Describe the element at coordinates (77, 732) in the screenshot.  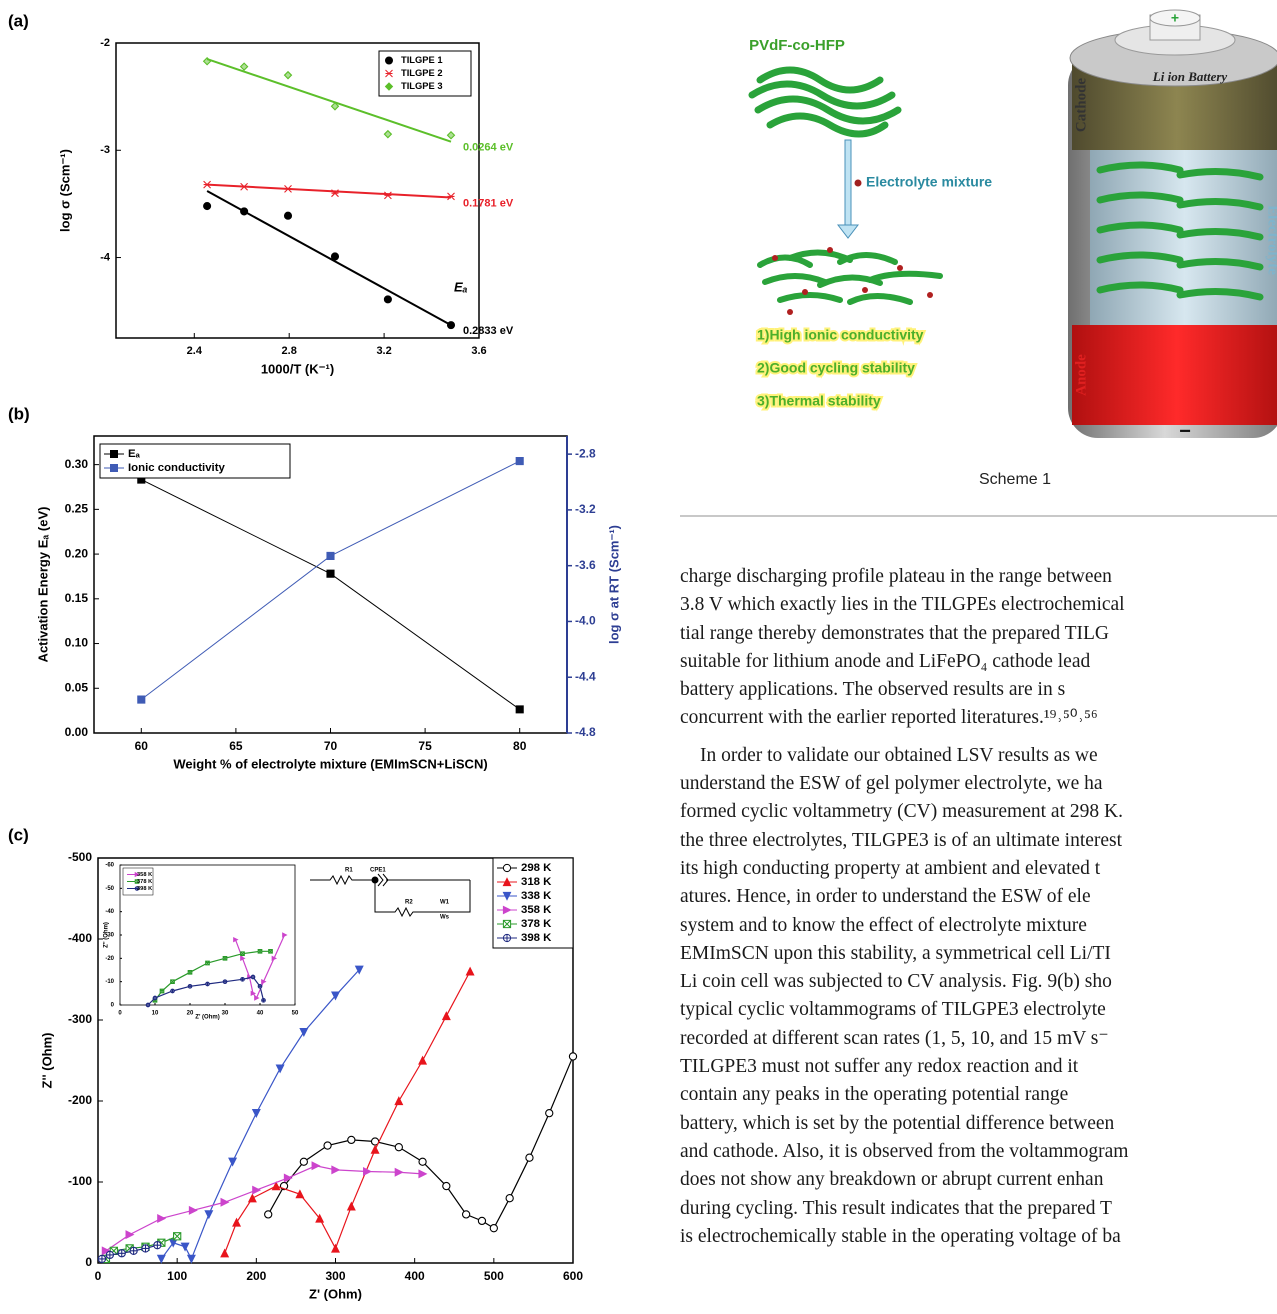
I see `y-tick-label: 0.00` at that location.